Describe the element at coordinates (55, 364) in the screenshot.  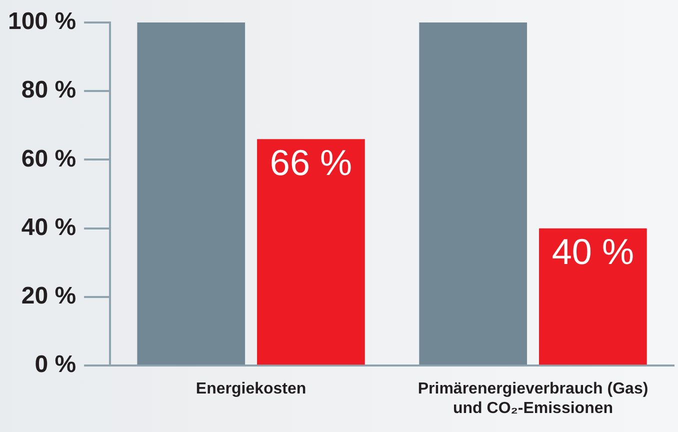
I see `y-tick-label: 0 %` at that location.